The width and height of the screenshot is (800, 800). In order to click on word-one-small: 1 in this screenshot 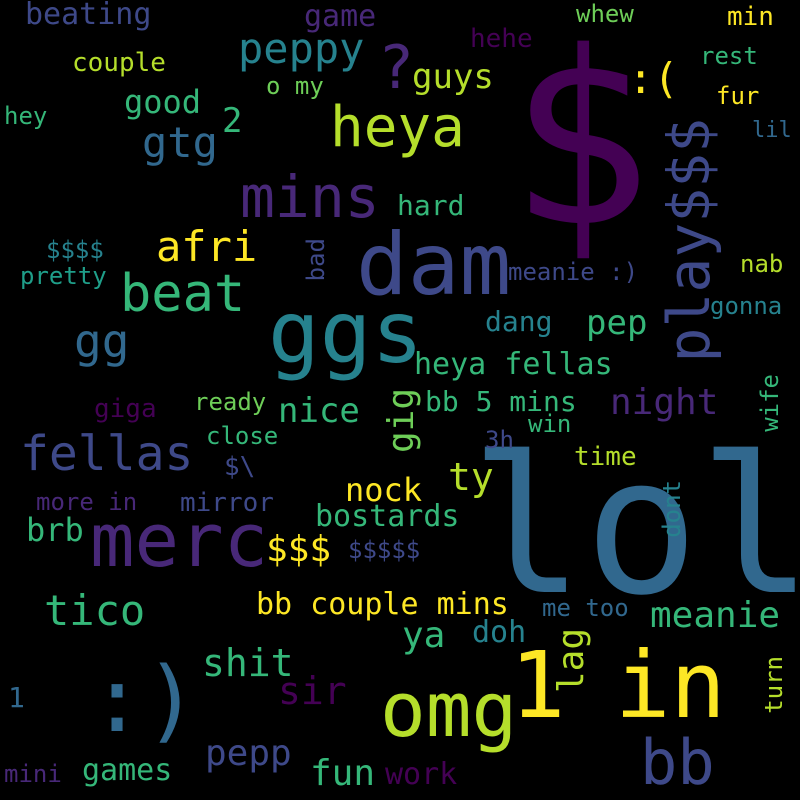, I will do `click(16, 697)`.